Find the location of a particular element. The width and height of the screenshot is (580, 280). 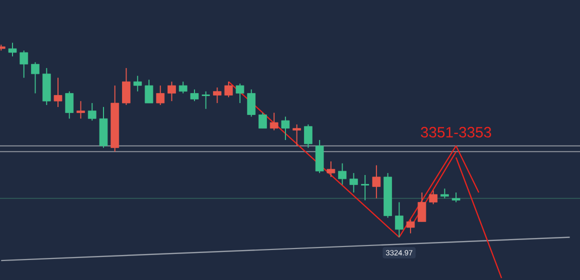

annotation: 3351-3353 is located at coordinates (456, 132).